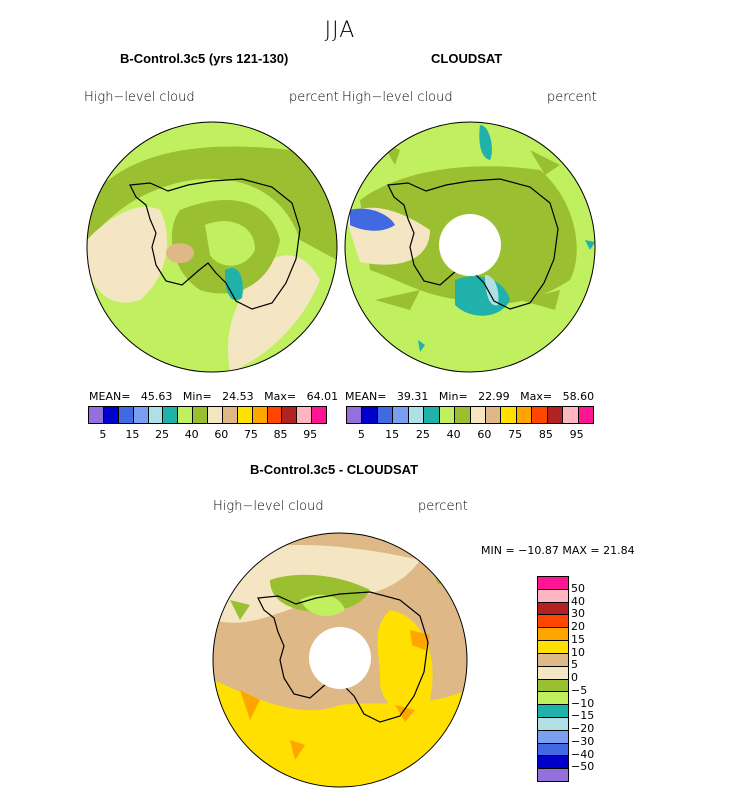 This screenshot has height=788, width=733. Describe the element at coordinates (214, 396) in the screenshot. I see `panel1-stats: MEAN= 45.63 Min= 24.53 Max= 64.01` at that location.